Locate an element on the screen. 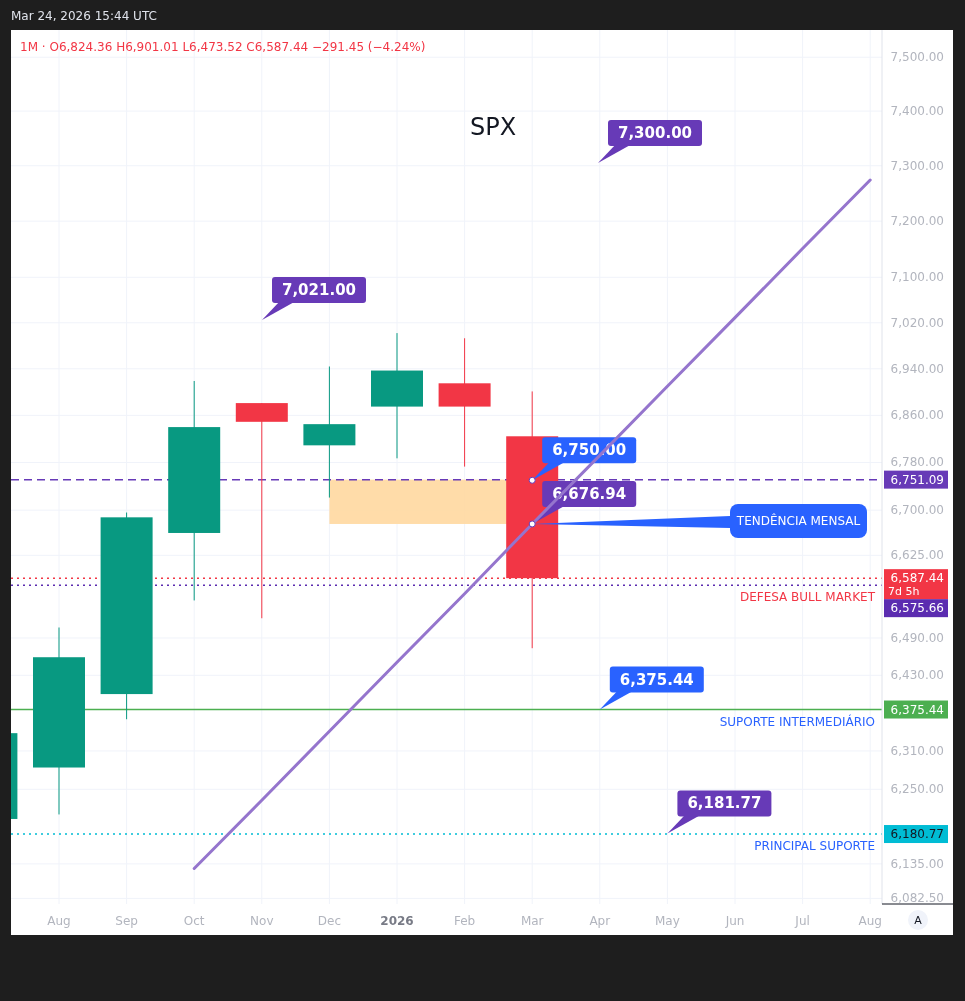  y-tick-label: 6,082.50 is located at coordinates (917, 898).